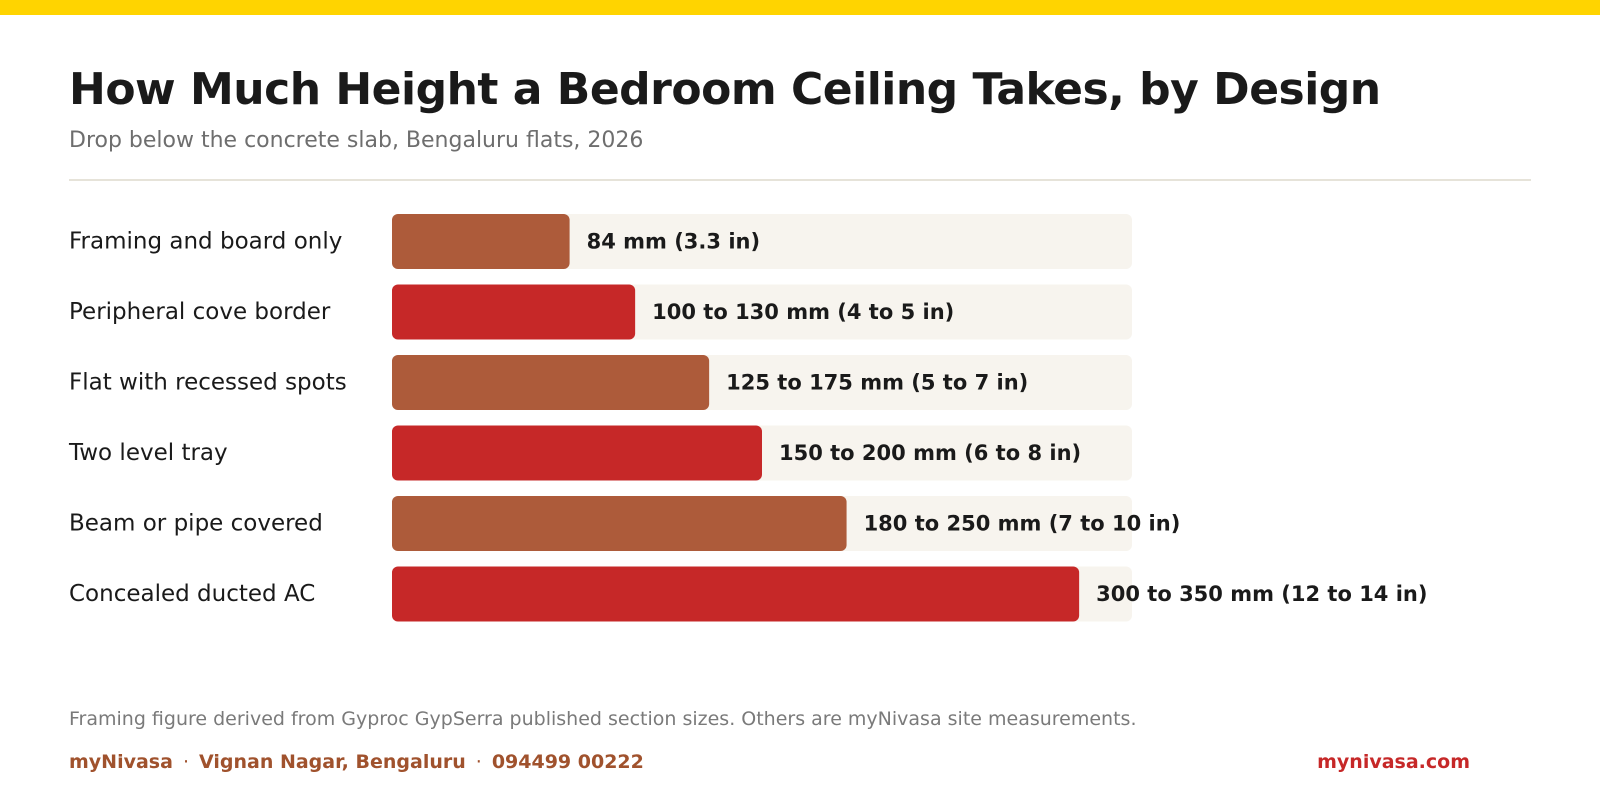 The height and width of the screenshot is (806, 1600). What do you see at coordinates (121, 762) in the screenshot?
I see `footer-brand: myNivasa` at bounding box center [121, 762].